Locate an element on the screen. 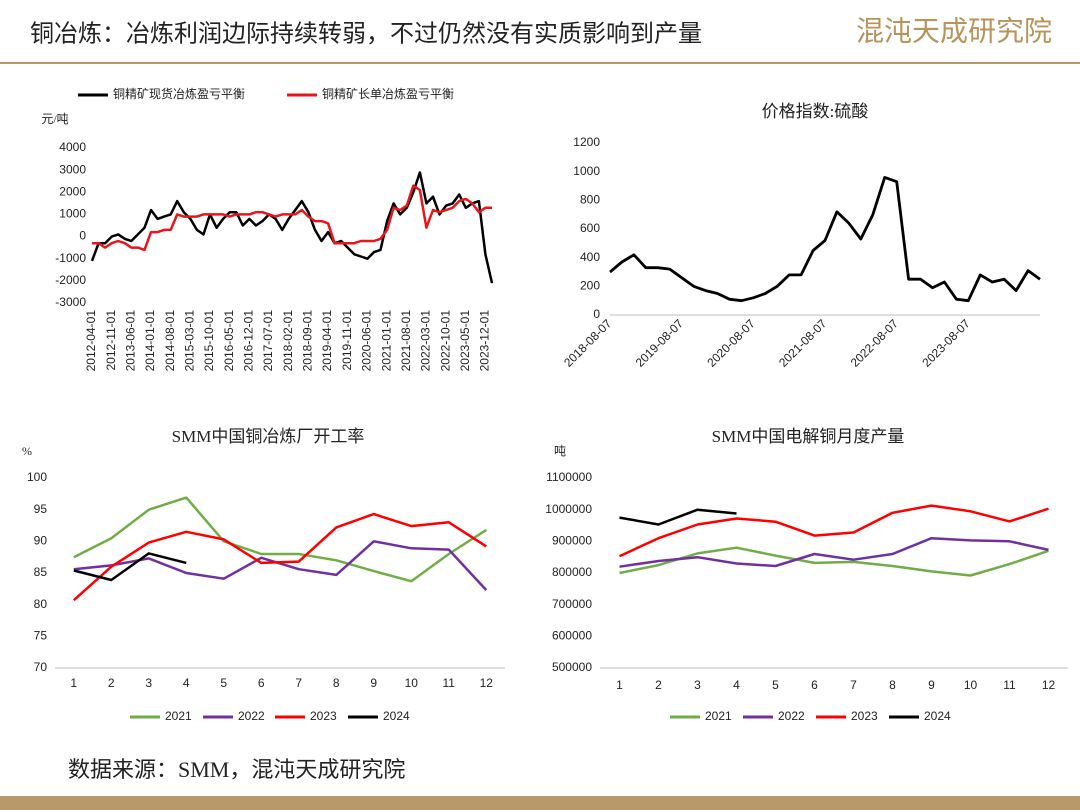 This screenshot has height=810, width=1080. chart-title: SMM中国电解铜月度产量 is located at coordinates (808, 436).